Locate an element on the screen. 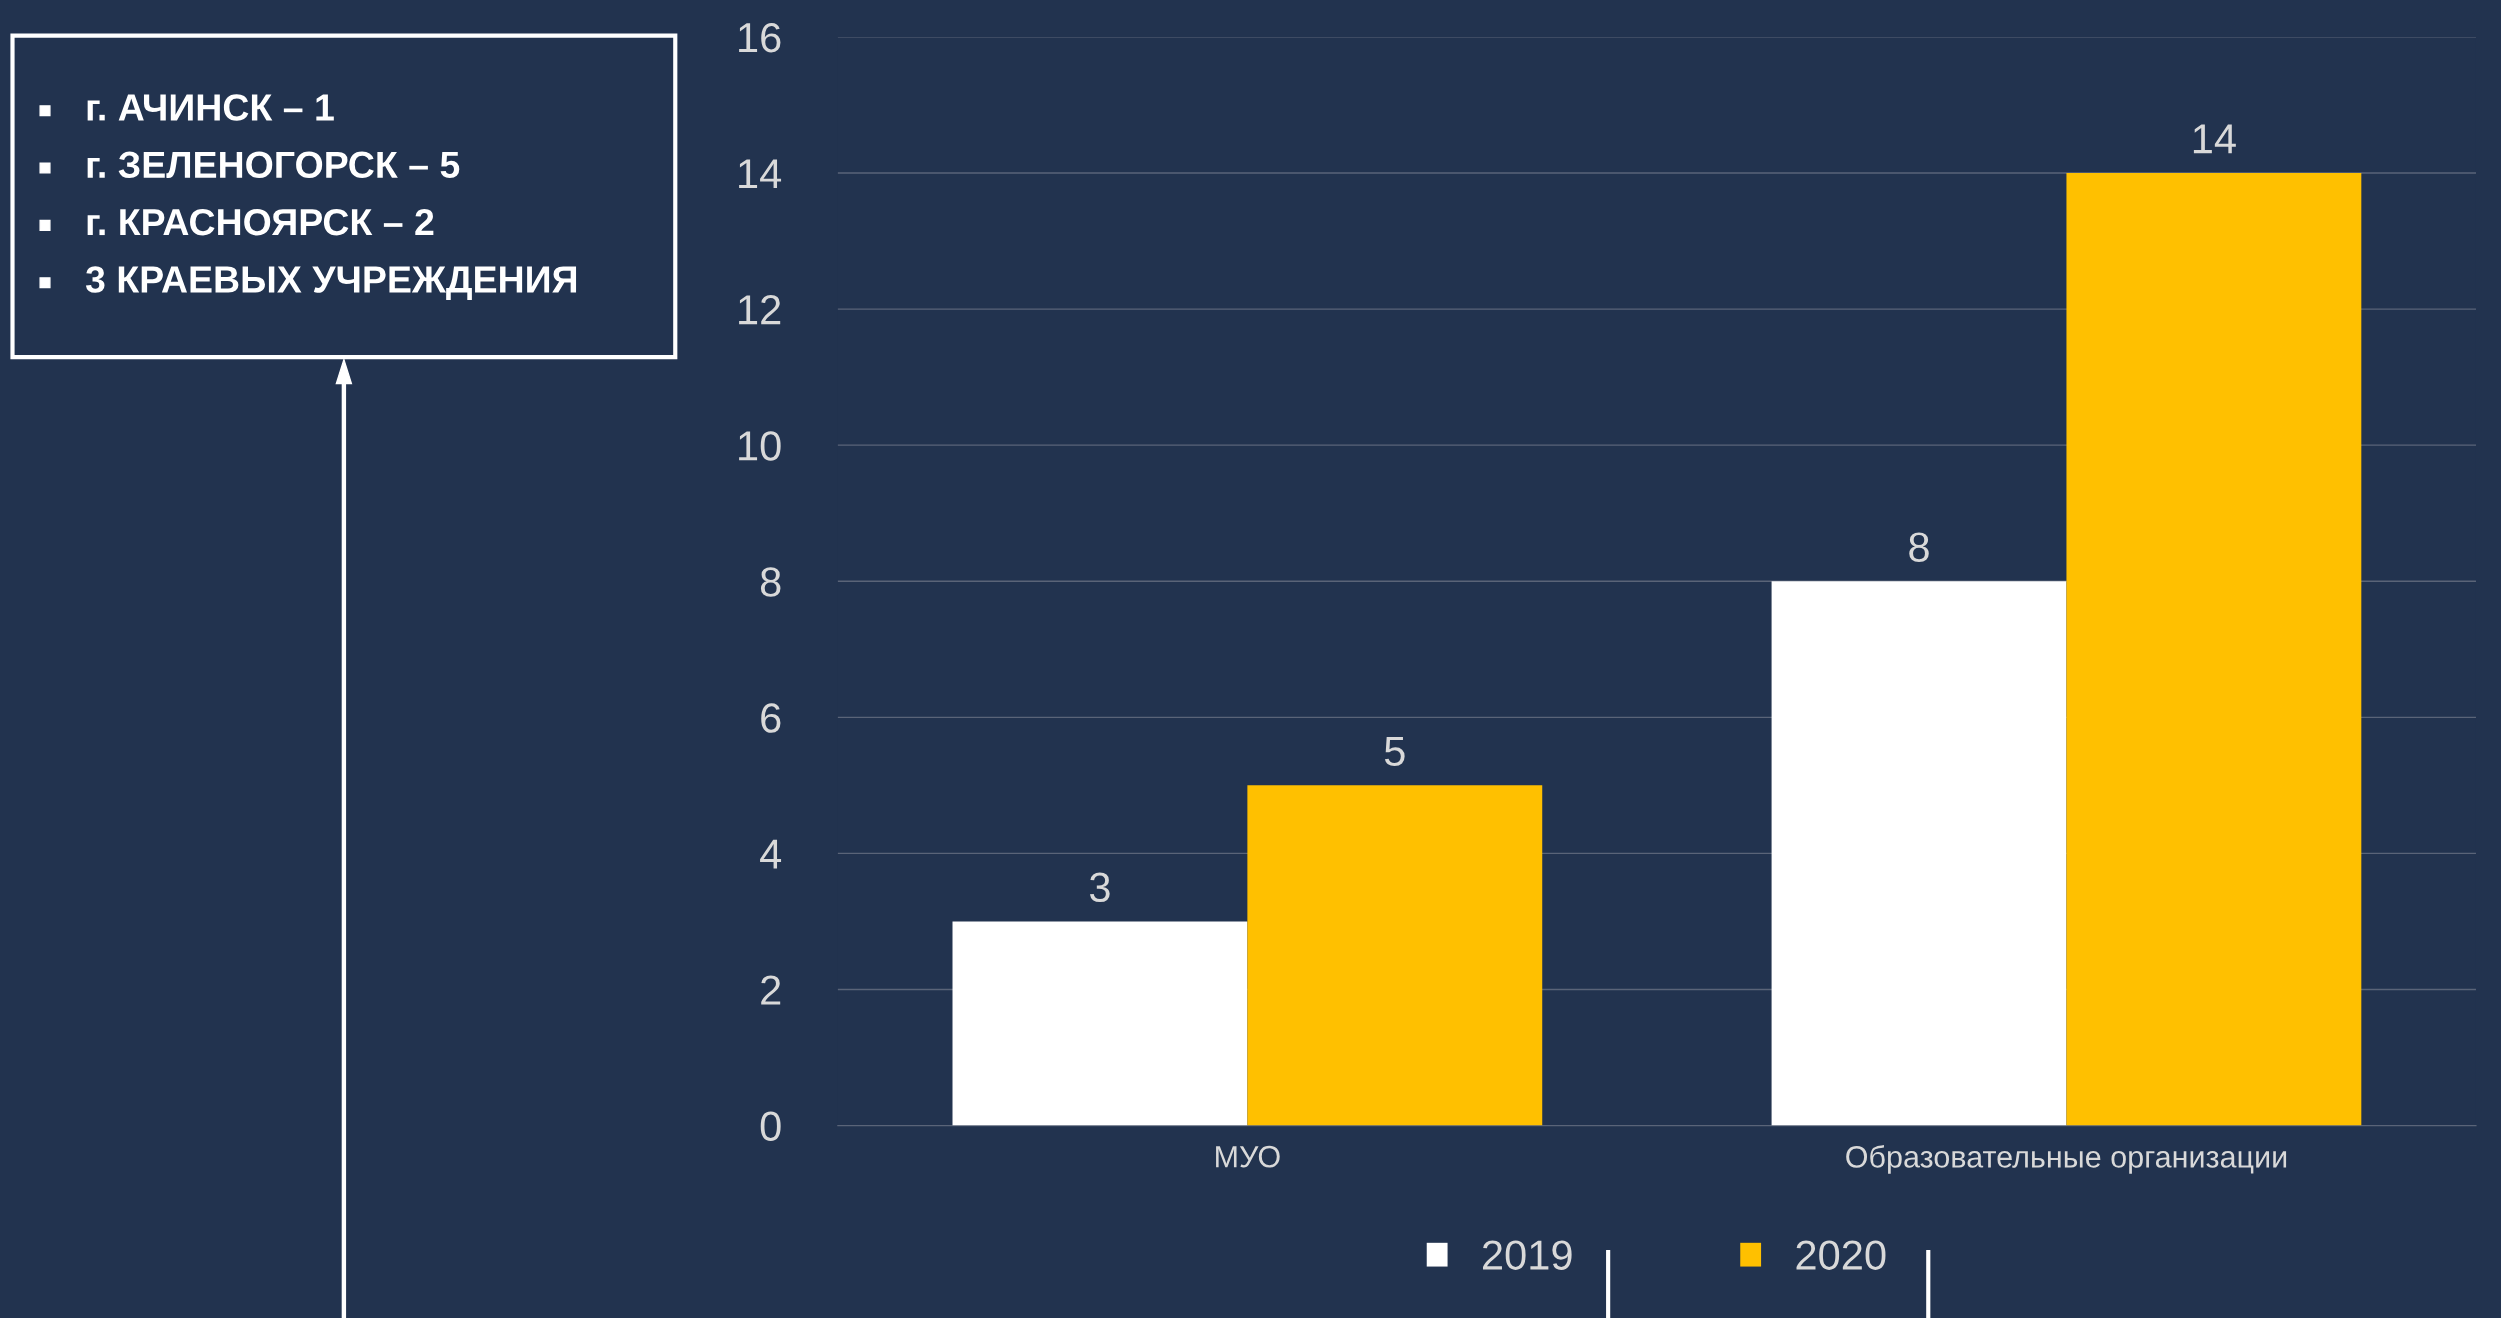 This screenshot has height=1318, width=2501. text: г. АЧИНСК – 1 is located at coordinates (210, 107).